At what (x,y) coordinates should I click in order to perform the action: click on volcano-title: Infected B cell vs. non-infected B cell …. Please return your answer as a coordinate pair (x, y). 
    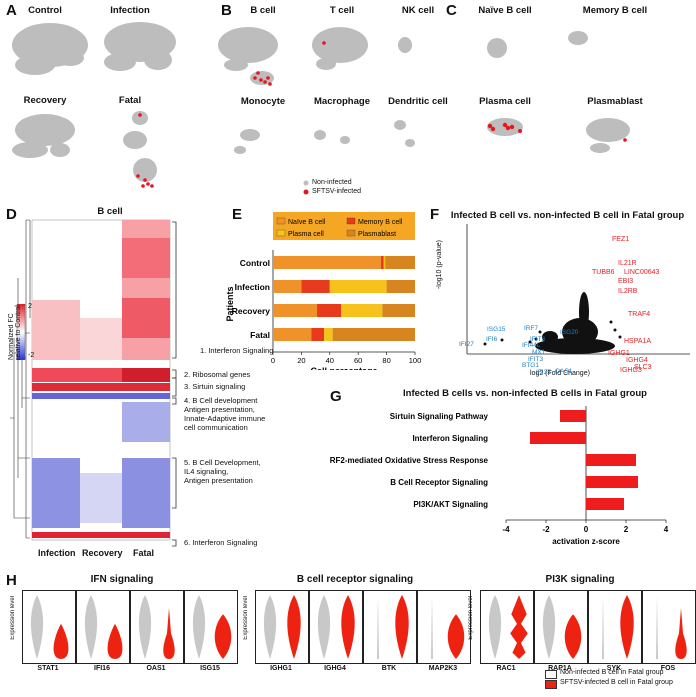
    Looking at the image, I should click on (567, 215).